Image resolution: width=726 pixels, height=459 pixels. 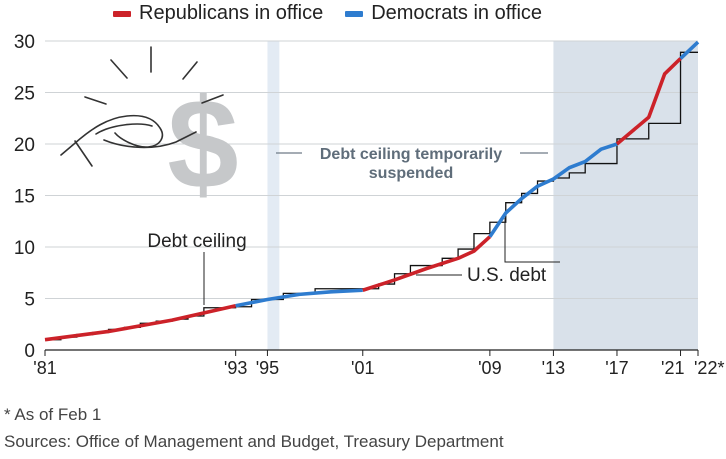 What do you see at coordinates (24, 145) in the screenshot?
I see `y-tick-label: 20` at bounding box center [24, 145].